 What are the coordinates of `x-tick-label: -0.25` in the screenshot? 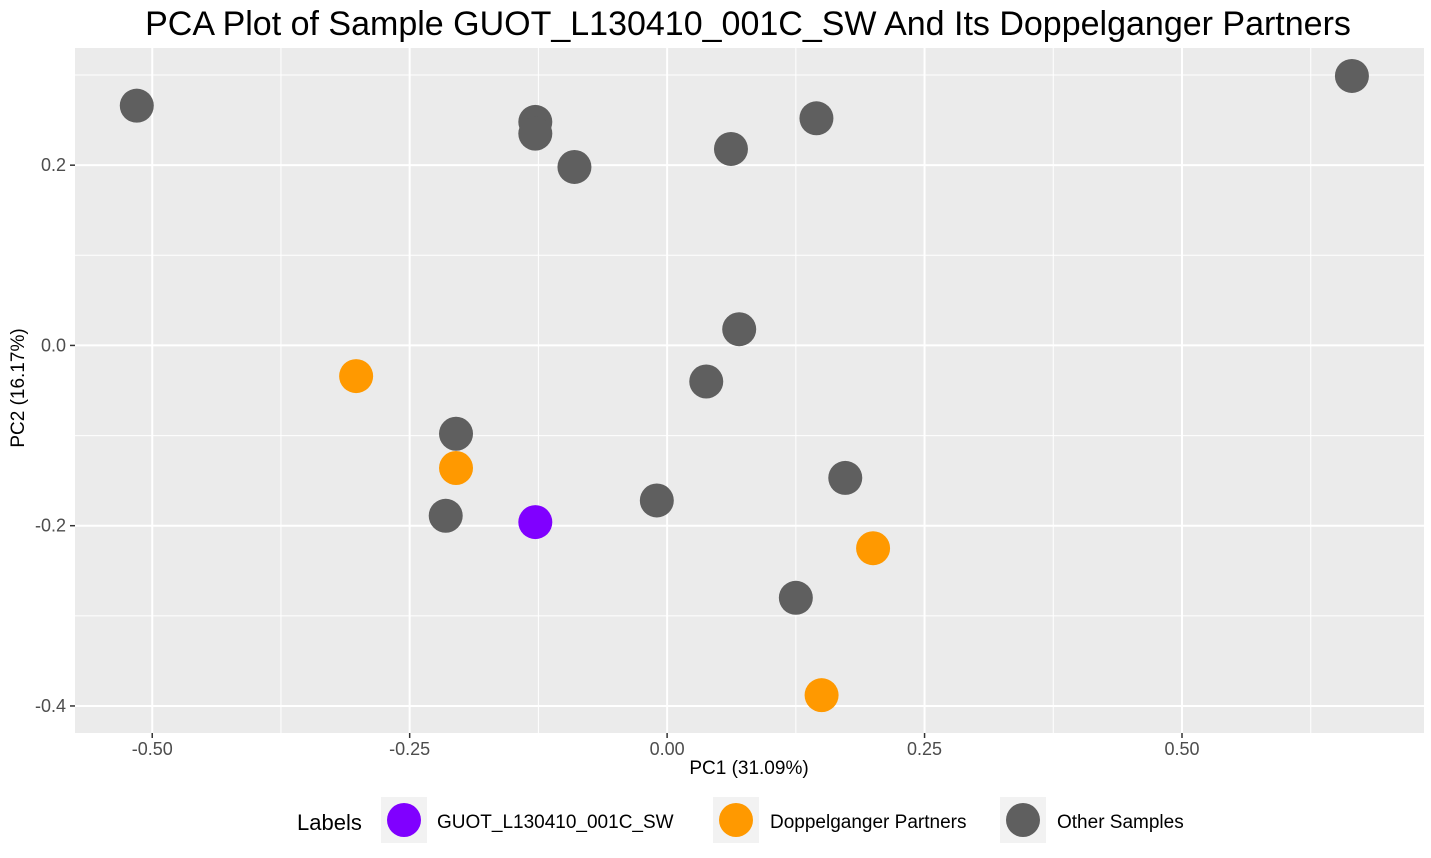 It's located at (409, 749).